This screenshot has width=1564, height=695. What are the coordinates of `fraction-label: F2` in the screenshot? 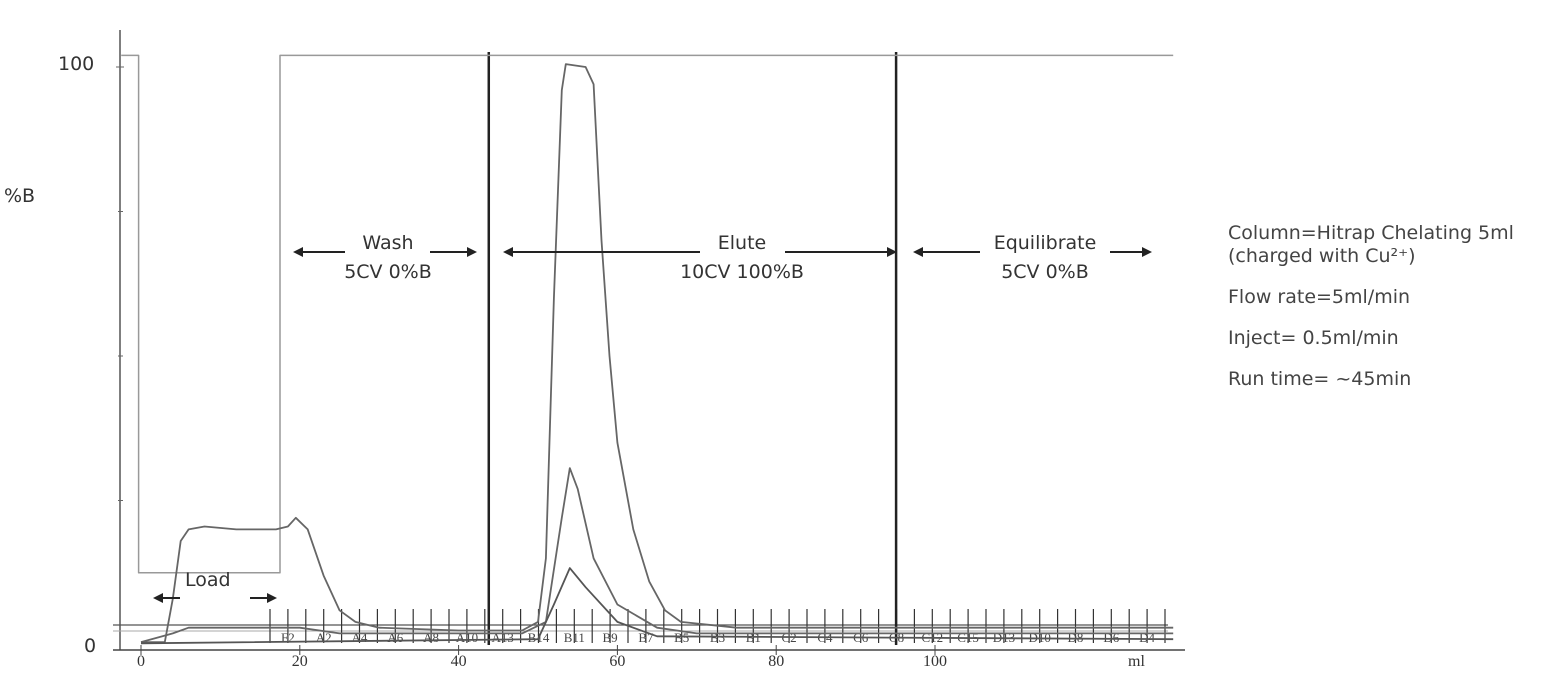 It's located at (288, 637).